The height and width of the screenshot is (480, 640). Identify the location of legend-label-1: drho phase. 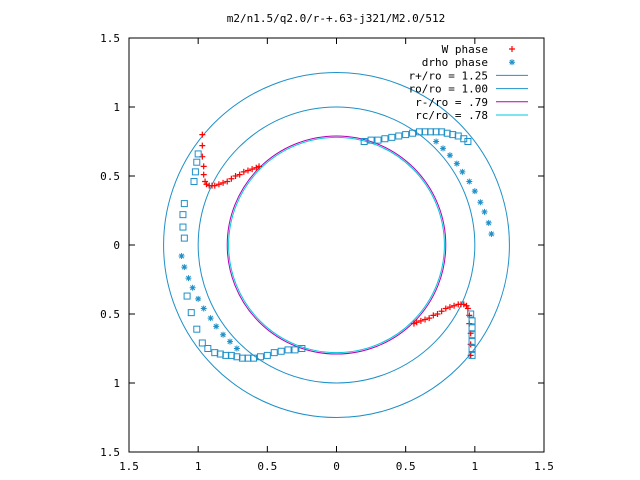
(455, 62).